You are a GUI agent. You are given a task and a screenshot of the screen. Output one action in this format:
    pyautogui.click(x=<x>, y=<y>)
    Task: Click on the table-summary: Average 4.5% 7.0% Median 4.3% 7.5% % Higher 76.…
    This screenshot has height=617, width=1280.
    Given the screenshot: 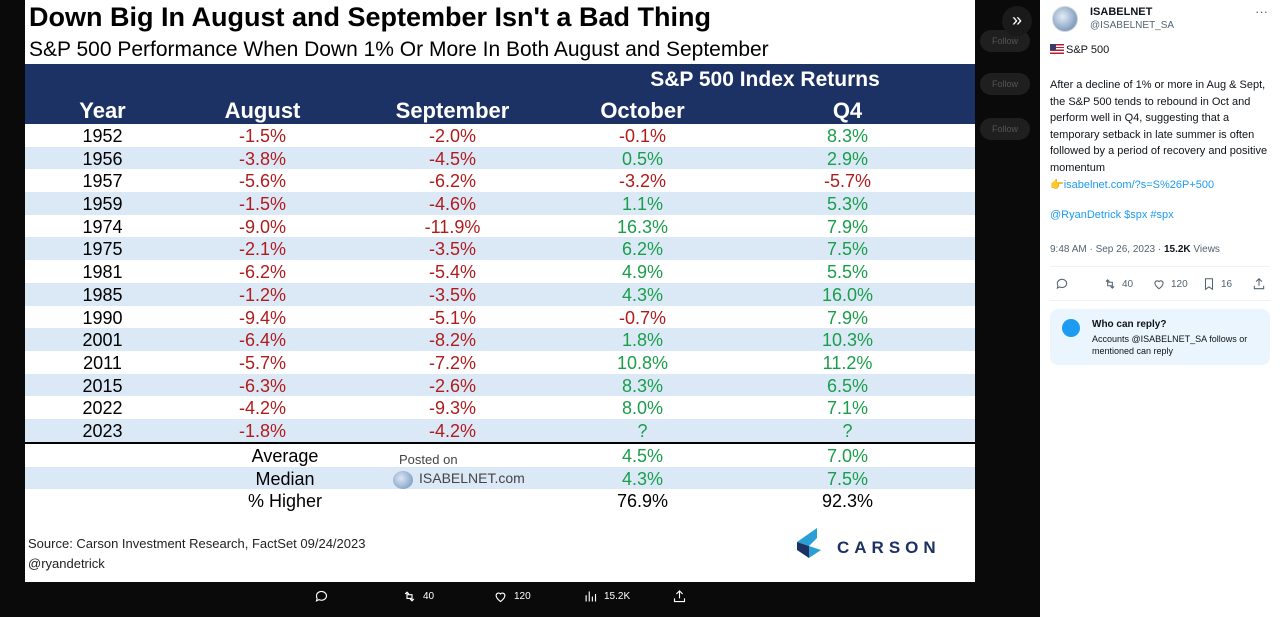 What is the action you would take?
    pyautogui.click(x=500, y=478)
    